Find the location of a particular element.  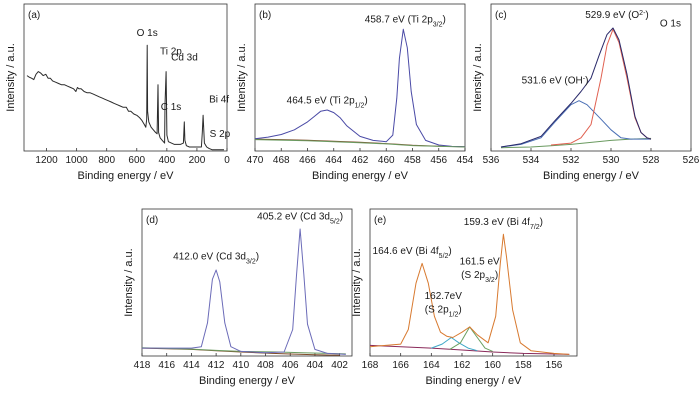

panel-c-tick-label: 530 is located at coordinates (611, 160).